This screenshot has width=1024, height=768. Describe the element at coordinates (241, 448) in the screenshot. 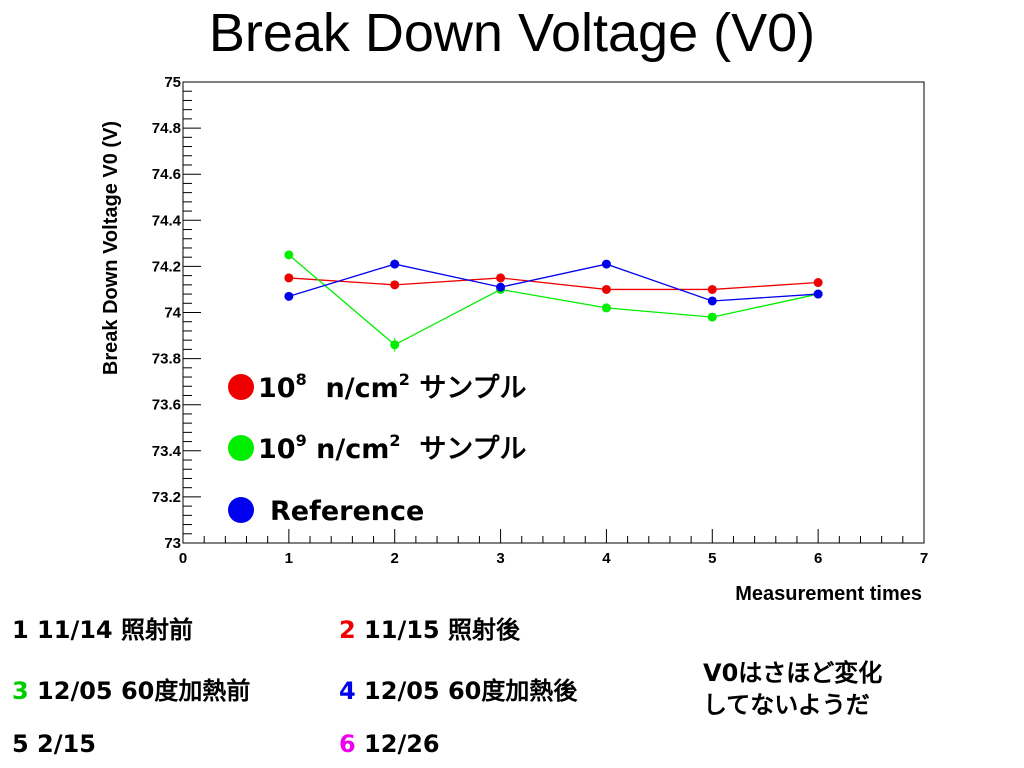

I see `legend-marker-green` at that location.